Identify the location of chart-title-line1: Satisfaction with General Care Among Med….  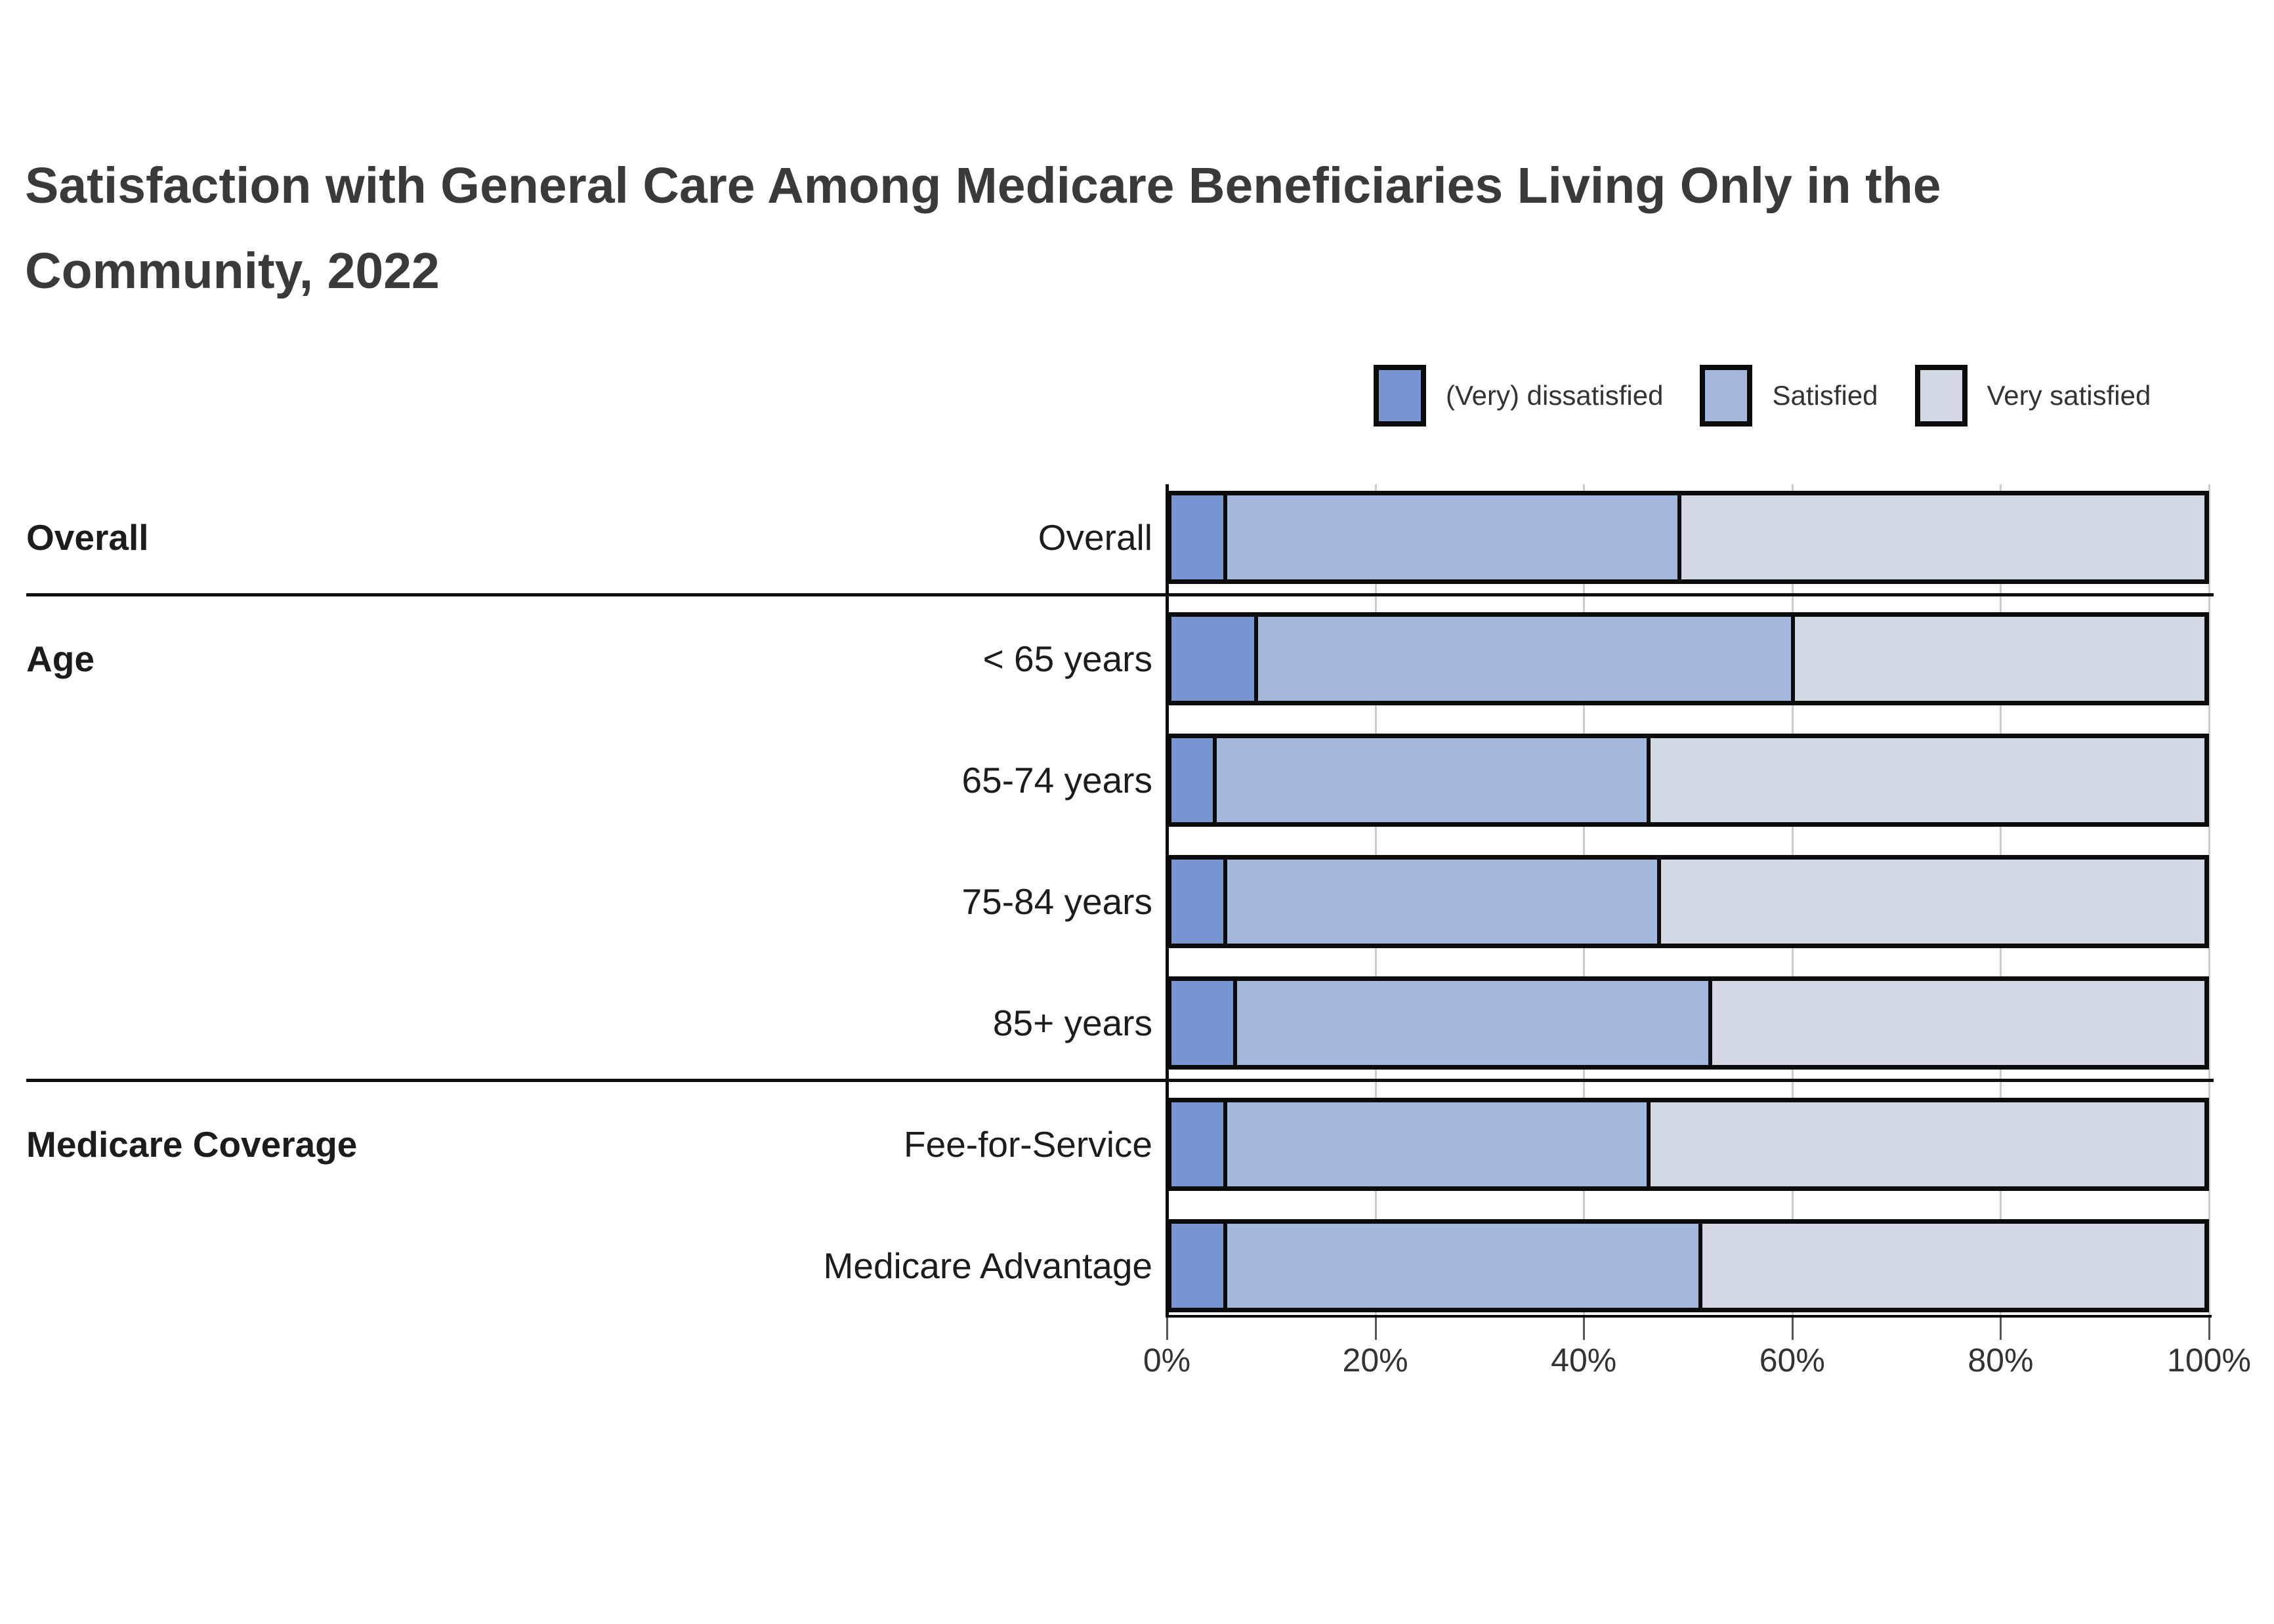
(983, 185).